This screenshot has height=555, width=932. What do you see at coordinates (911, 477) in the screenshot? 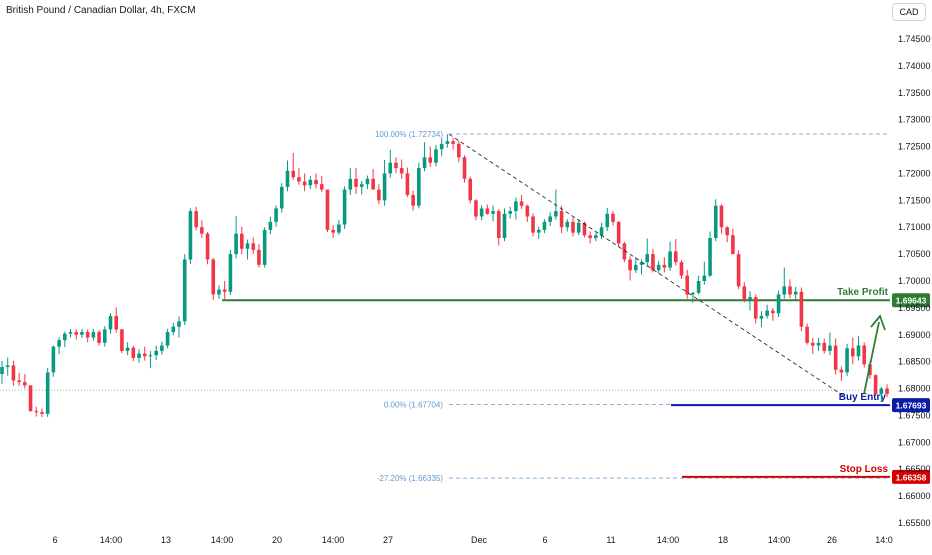
I see `level-price-label: 1.66358` at bounding box center [911, 477].